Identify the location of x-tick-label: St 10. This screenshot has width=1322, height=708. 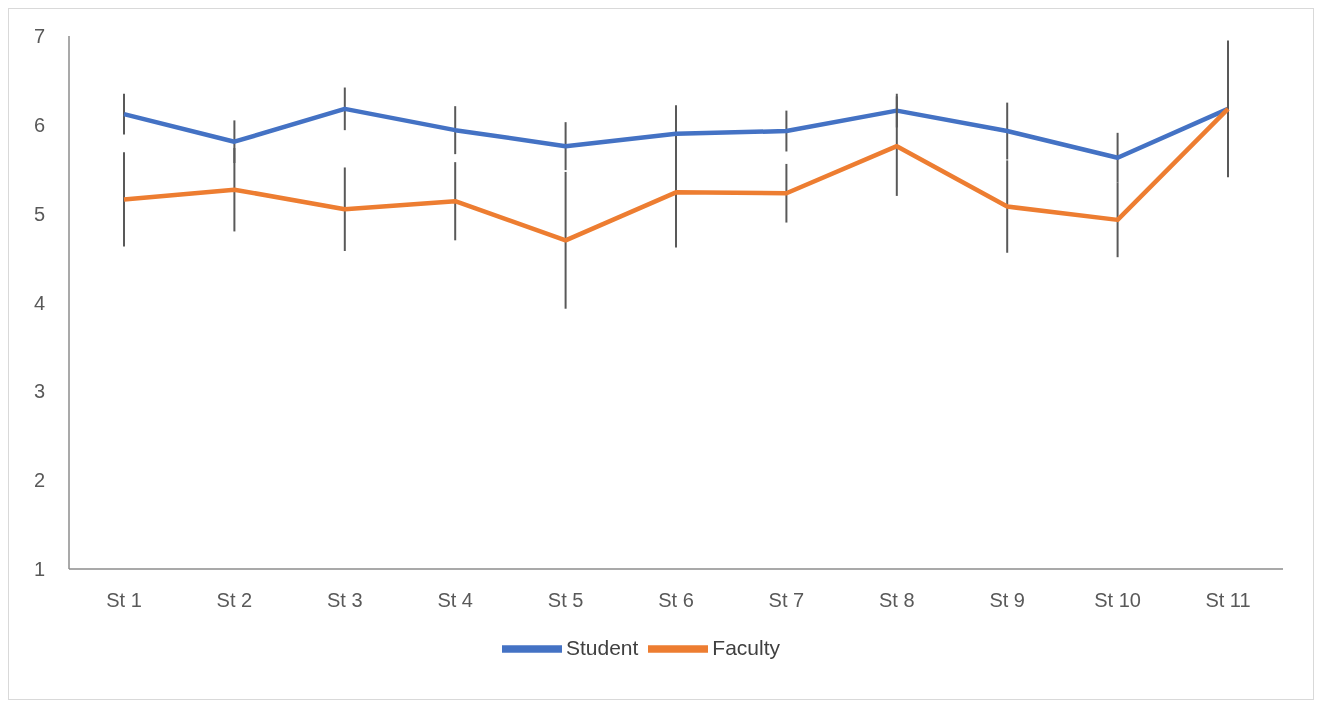
(1117, 600).